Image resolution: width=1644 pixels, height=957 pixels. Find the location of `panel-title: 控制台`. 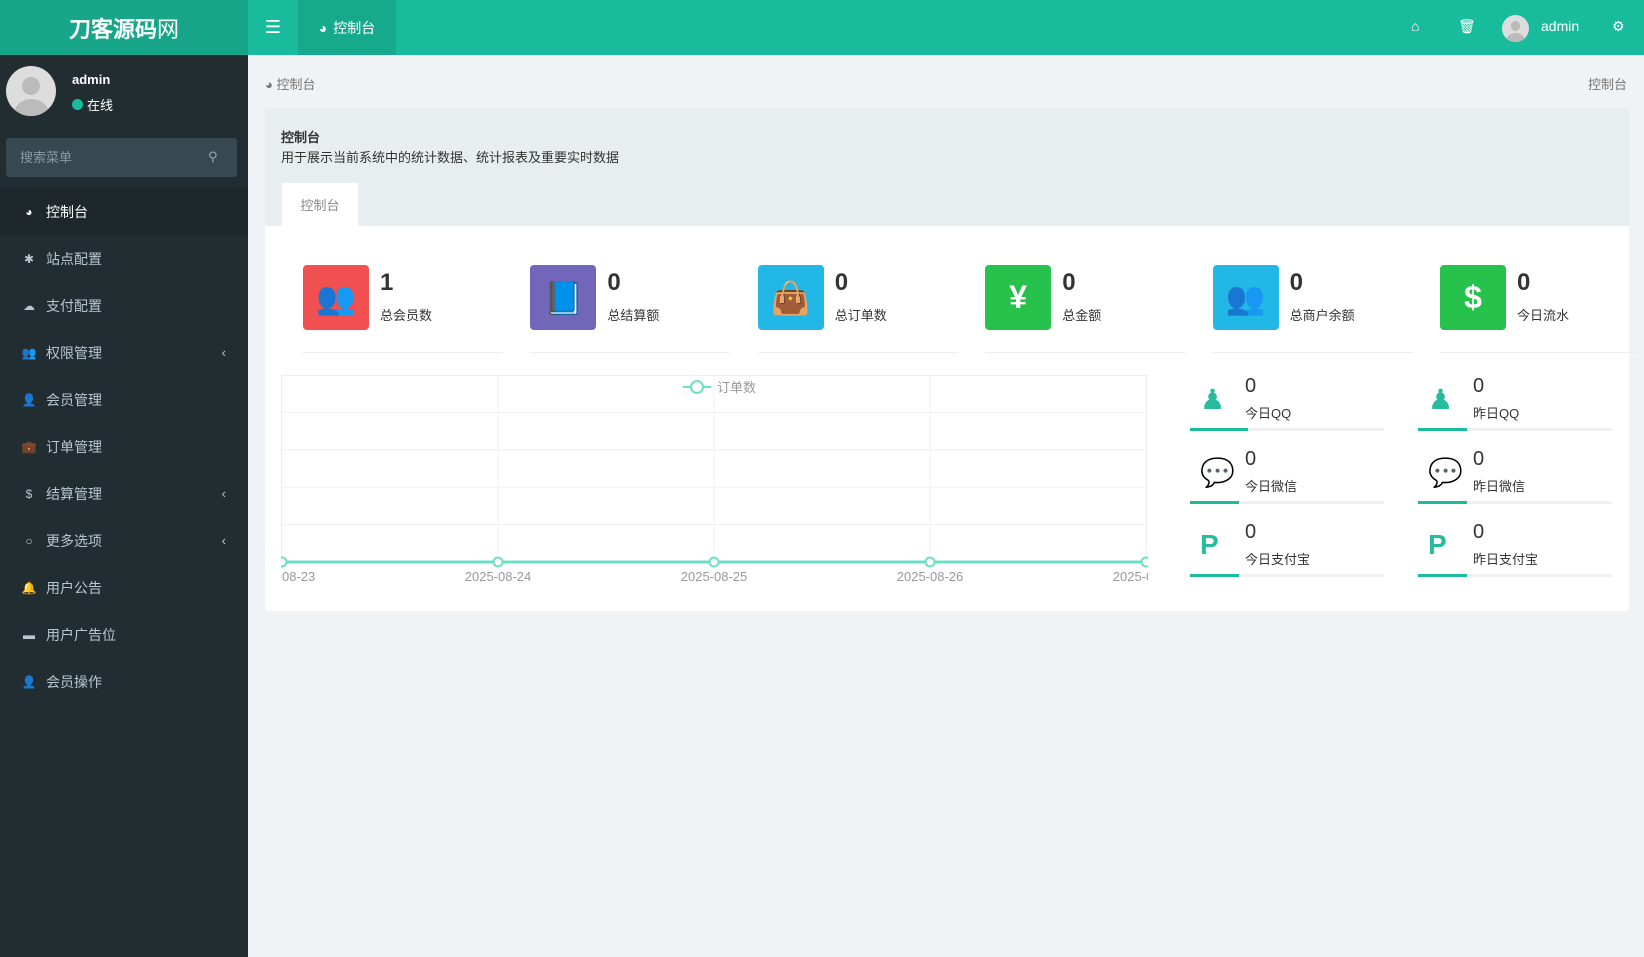

panel-title: 控制台 is located at coordinates (301, 137).